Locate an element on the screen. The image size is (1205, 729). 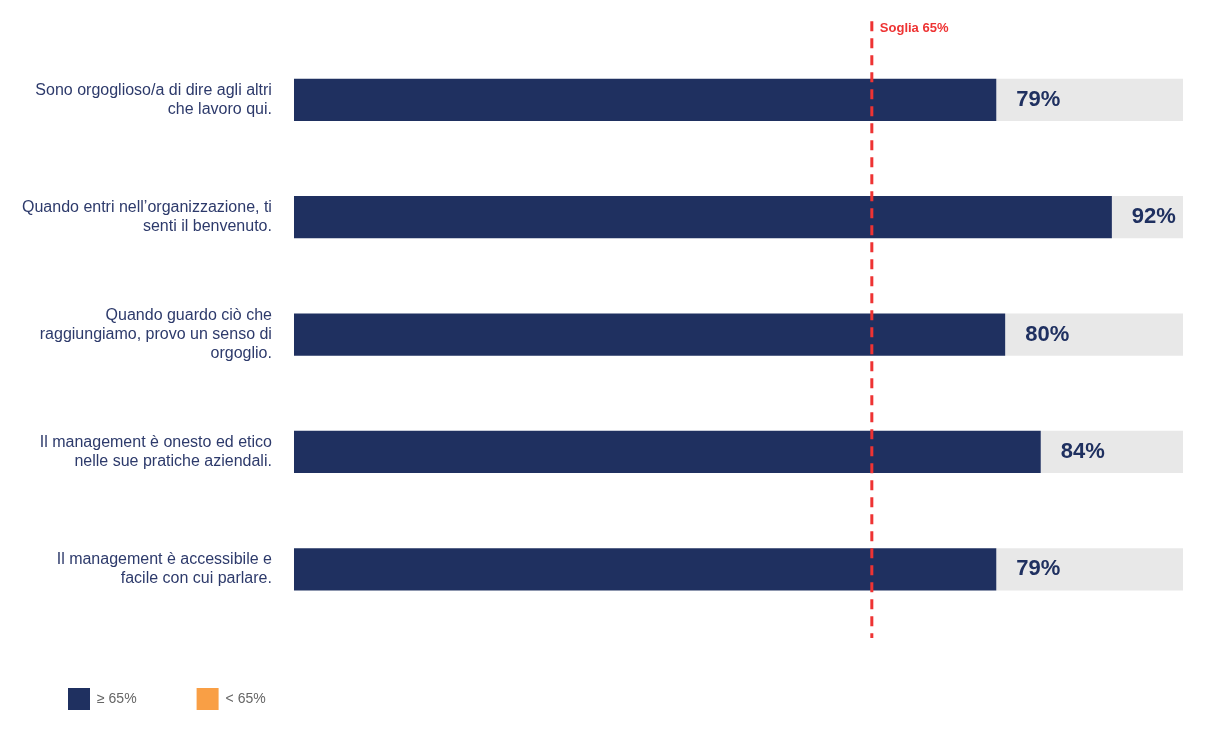
data-label: 80% is located at coordinates (1047, 333).